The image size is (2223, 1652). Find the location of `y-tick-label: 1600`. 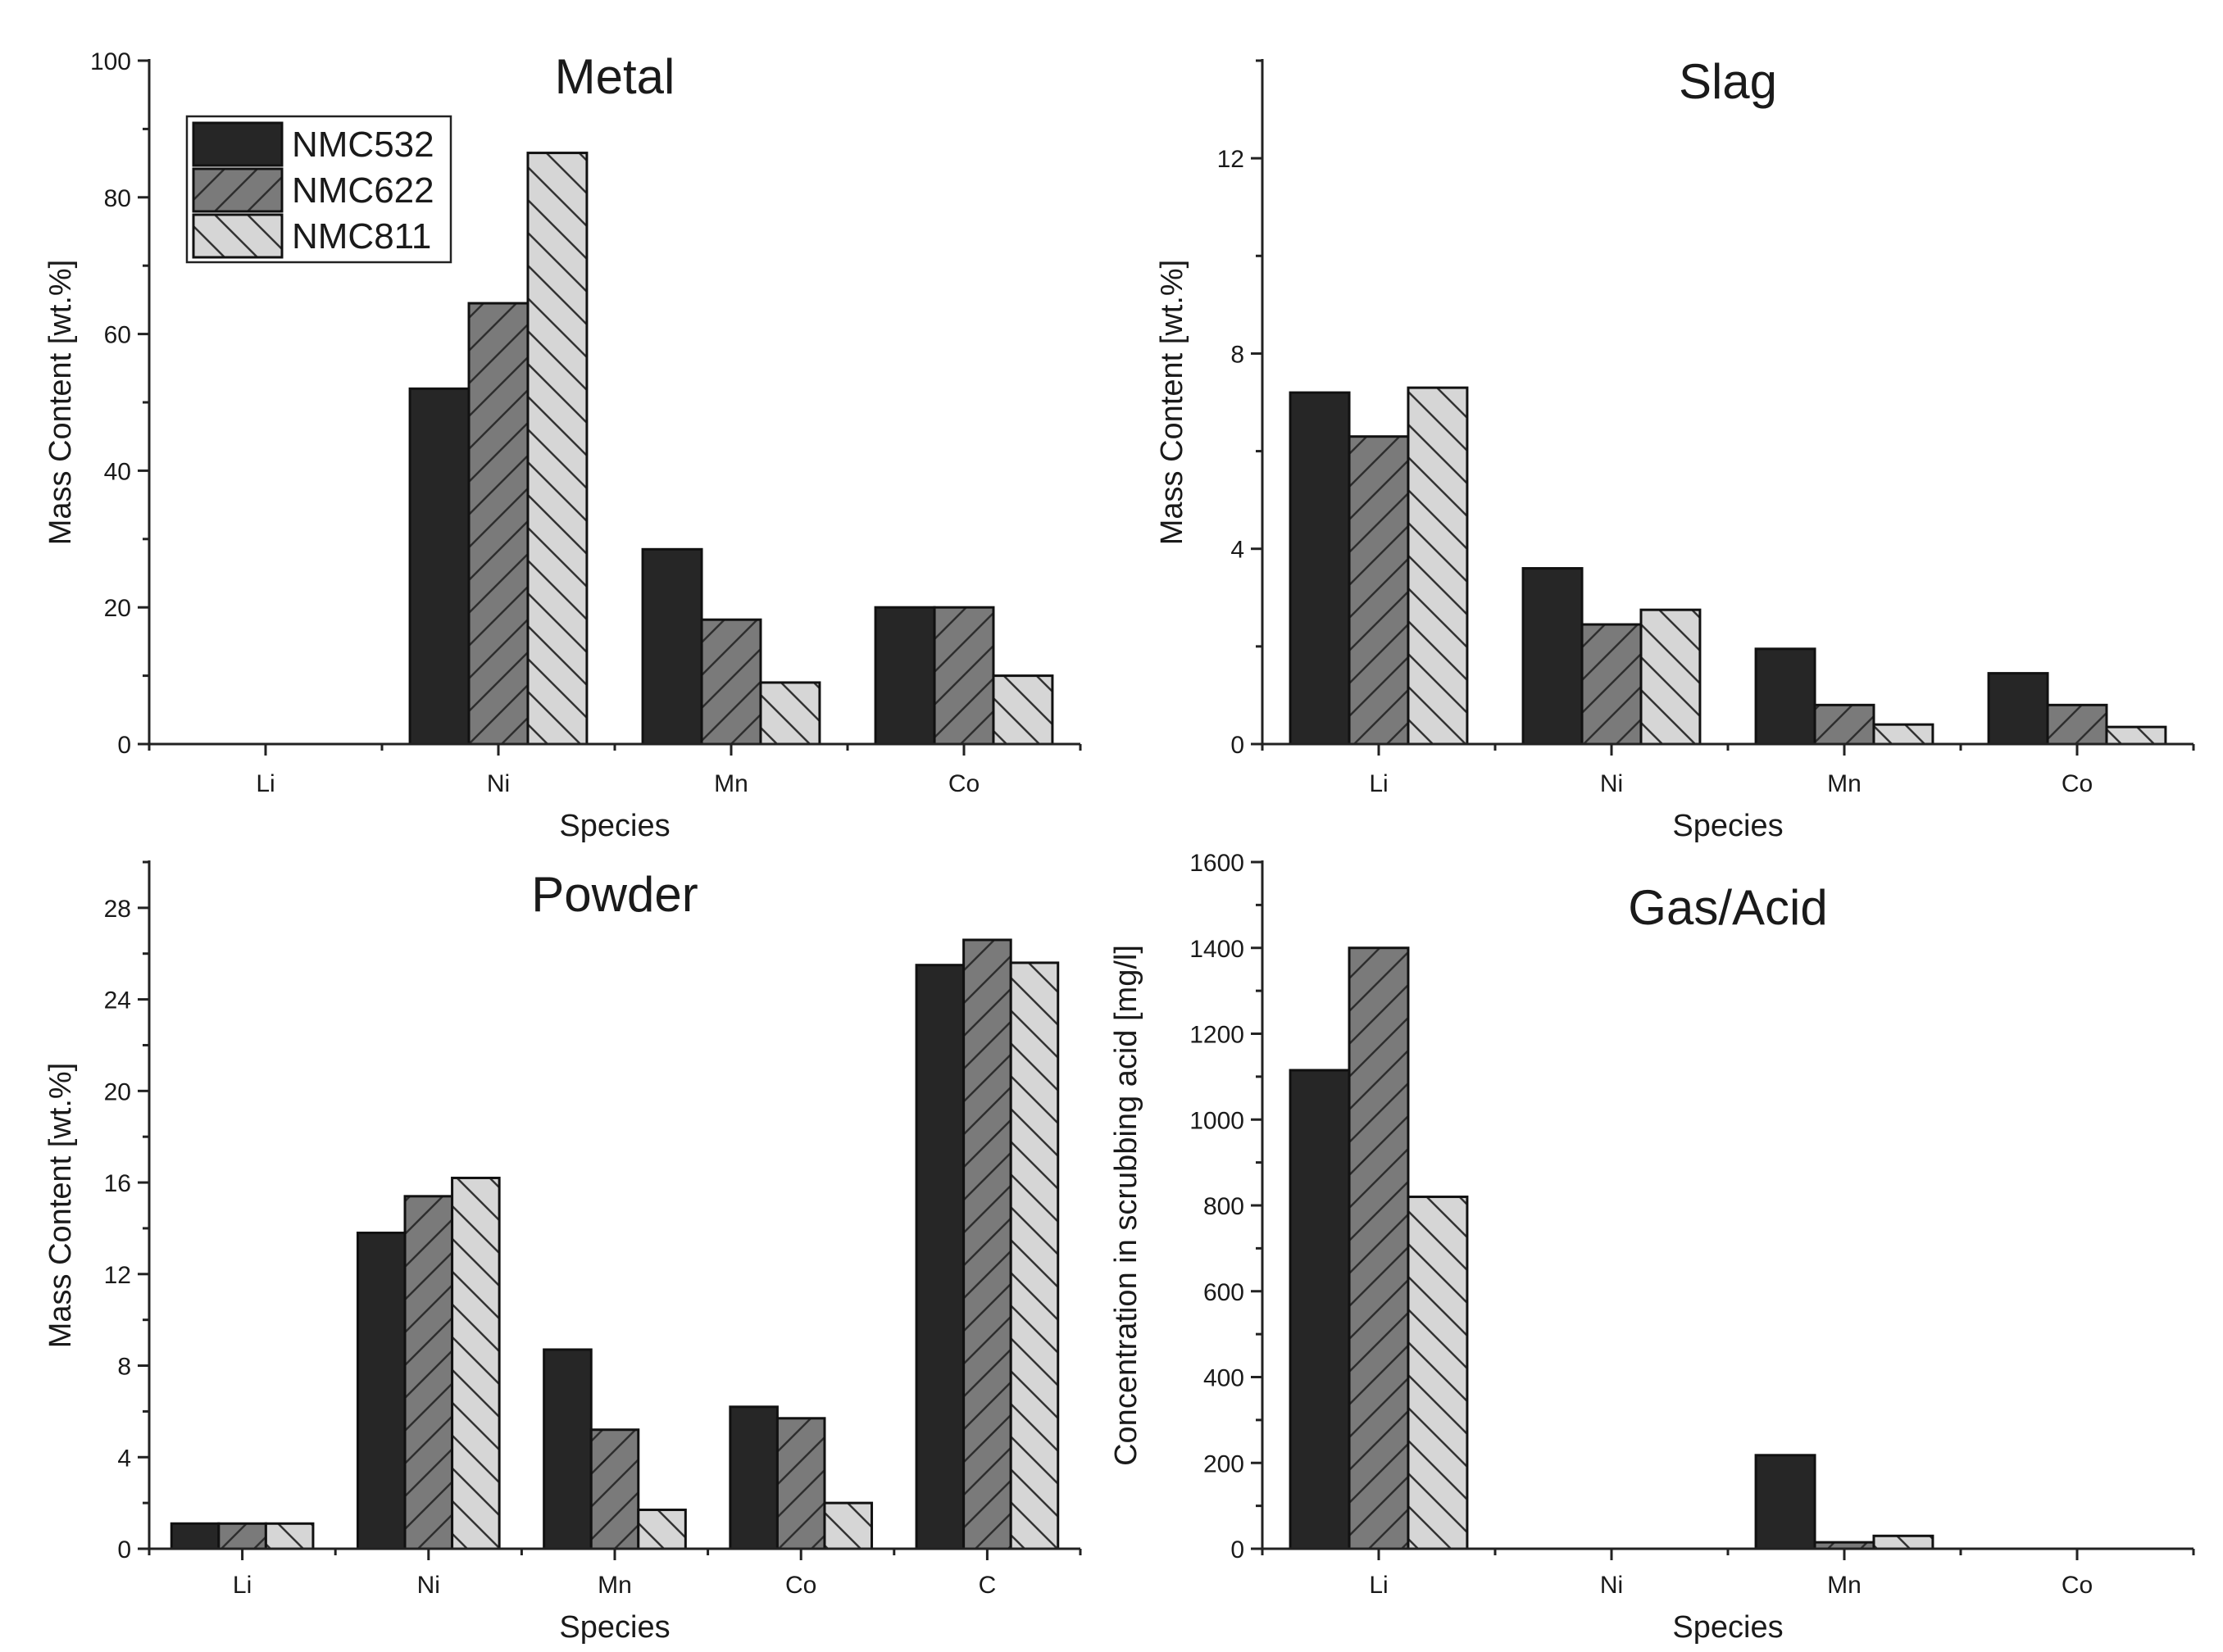

y-tick-label: 1600 is located at coordinates (1216, 863).